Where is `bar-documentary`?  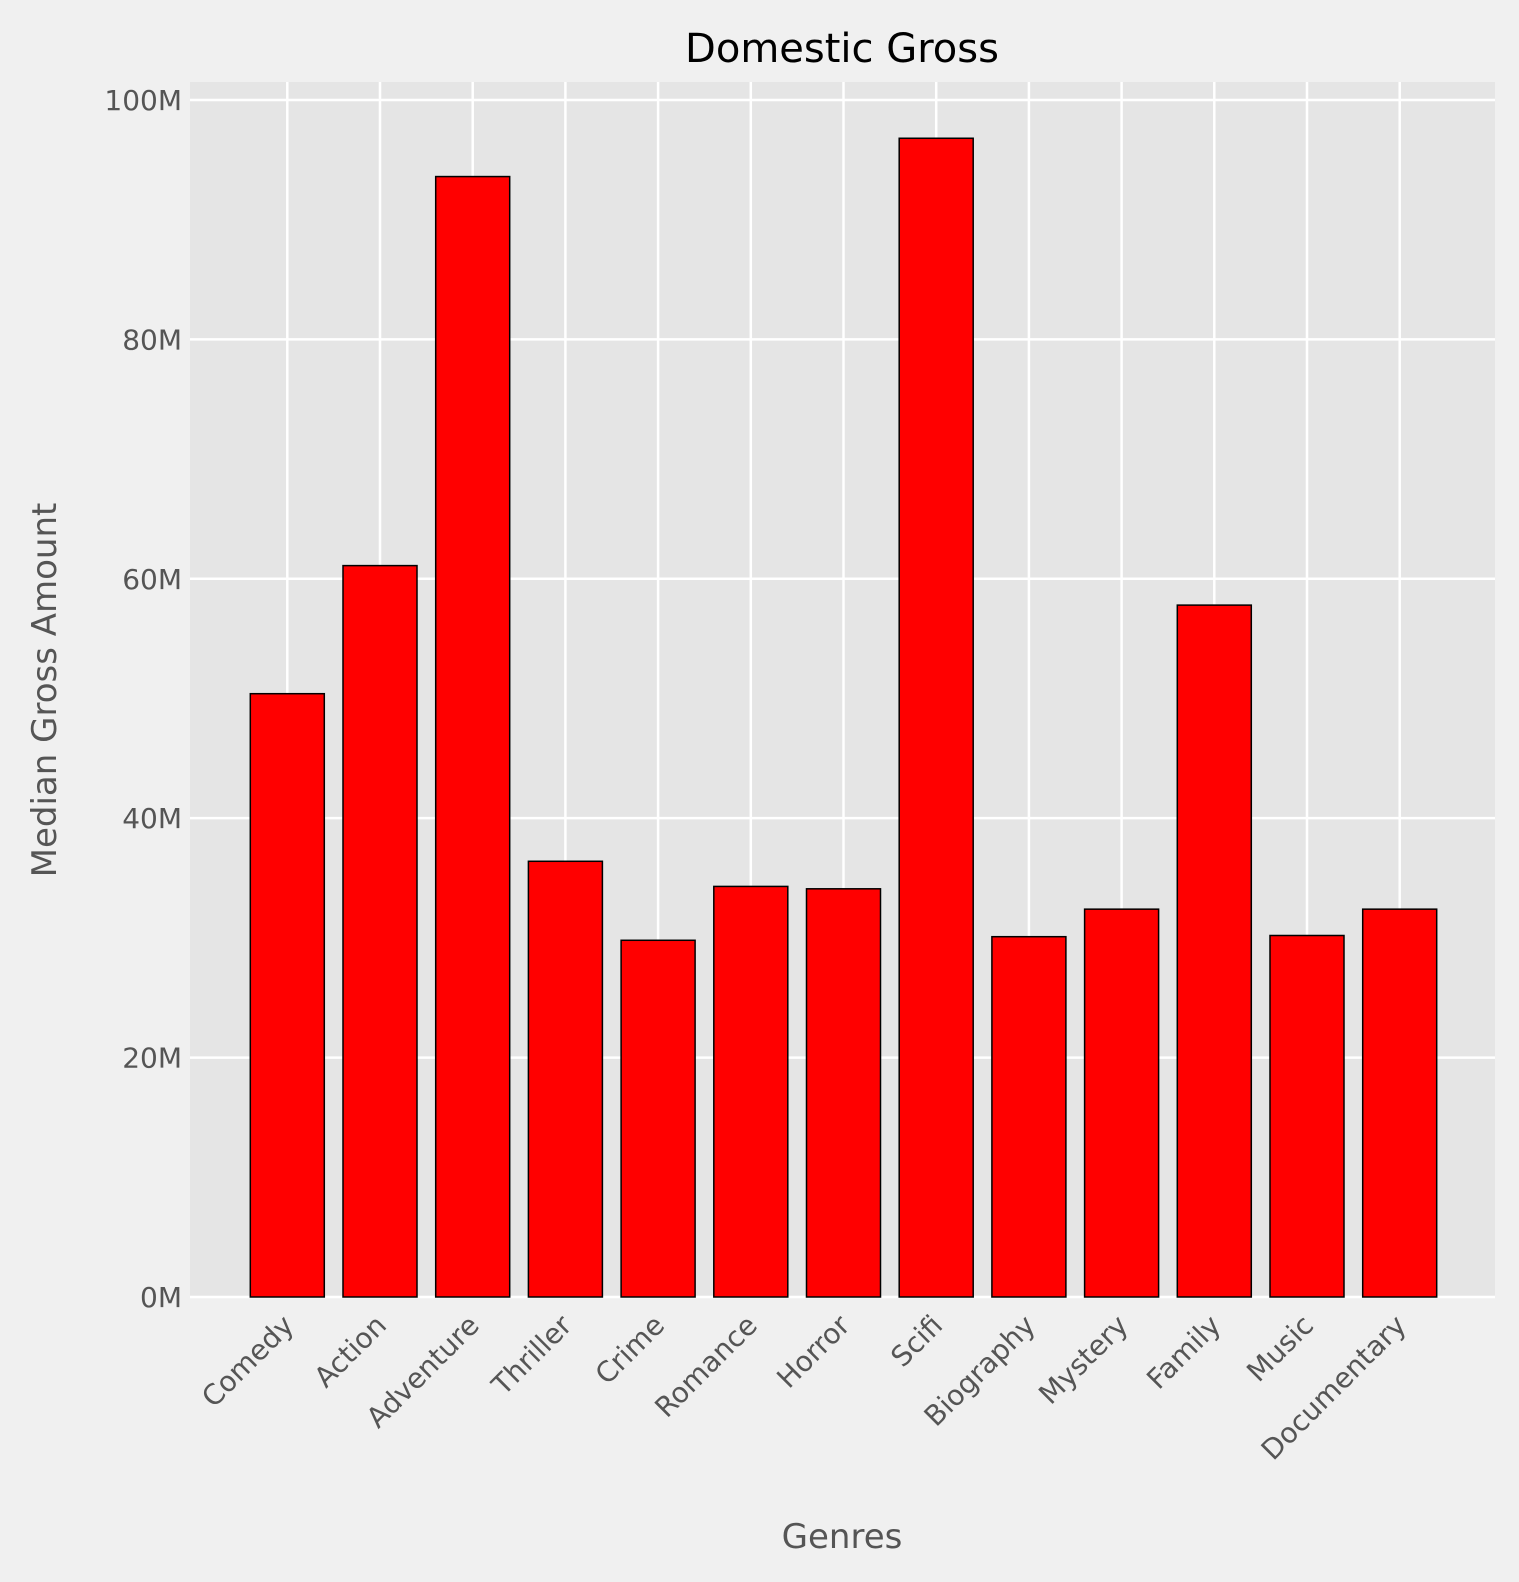
bar-documentary is located at coordinates (1399, 1103).